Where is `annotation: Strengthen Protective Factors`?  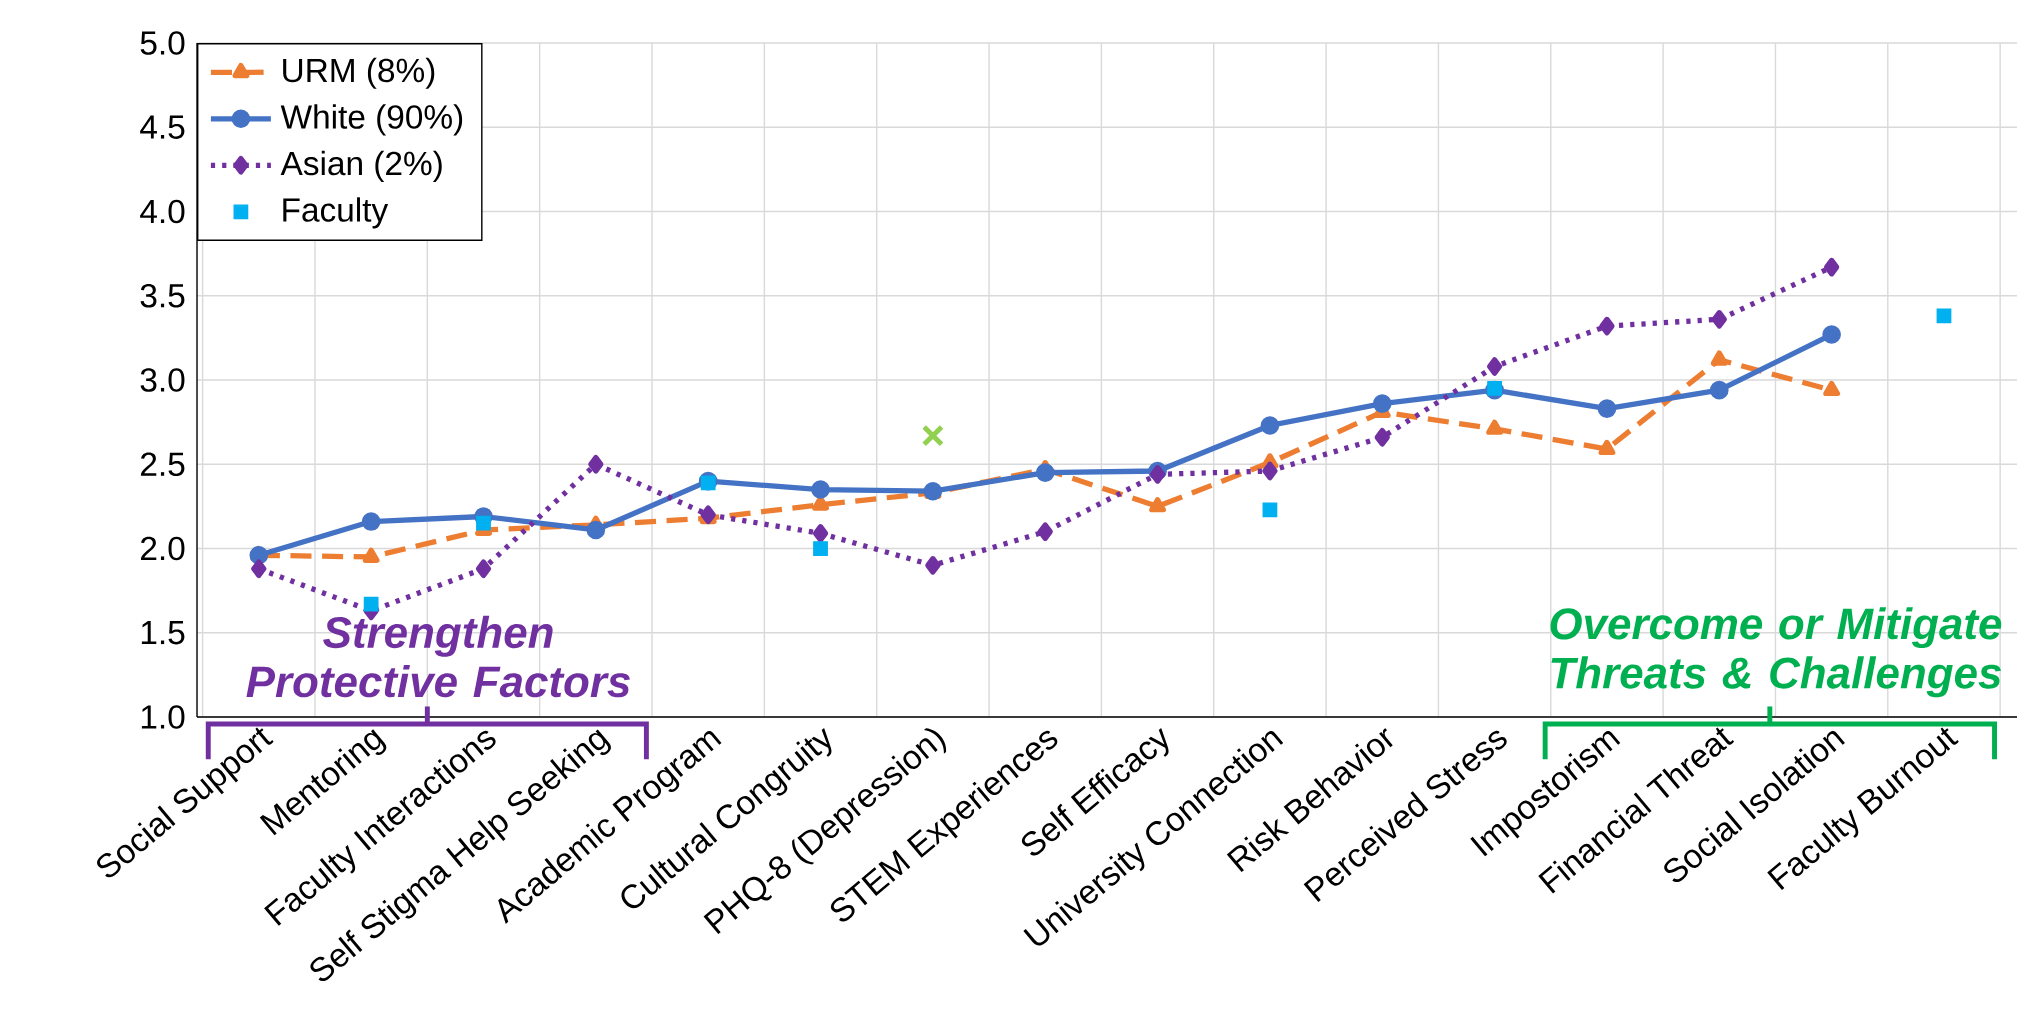 annotation: Strengthen Protective Factors is located at coordinates (438, 656).